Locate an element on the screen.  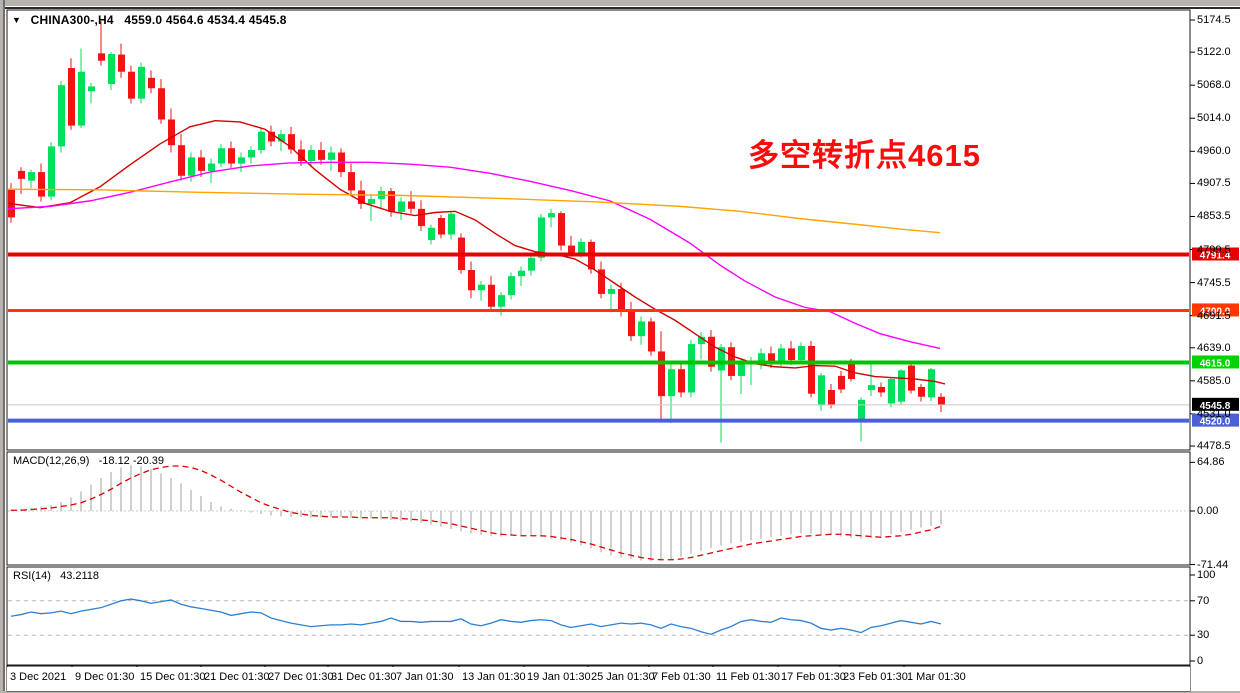
date-label: 19 Jan 01:30 is located at coordinates (559, 677).